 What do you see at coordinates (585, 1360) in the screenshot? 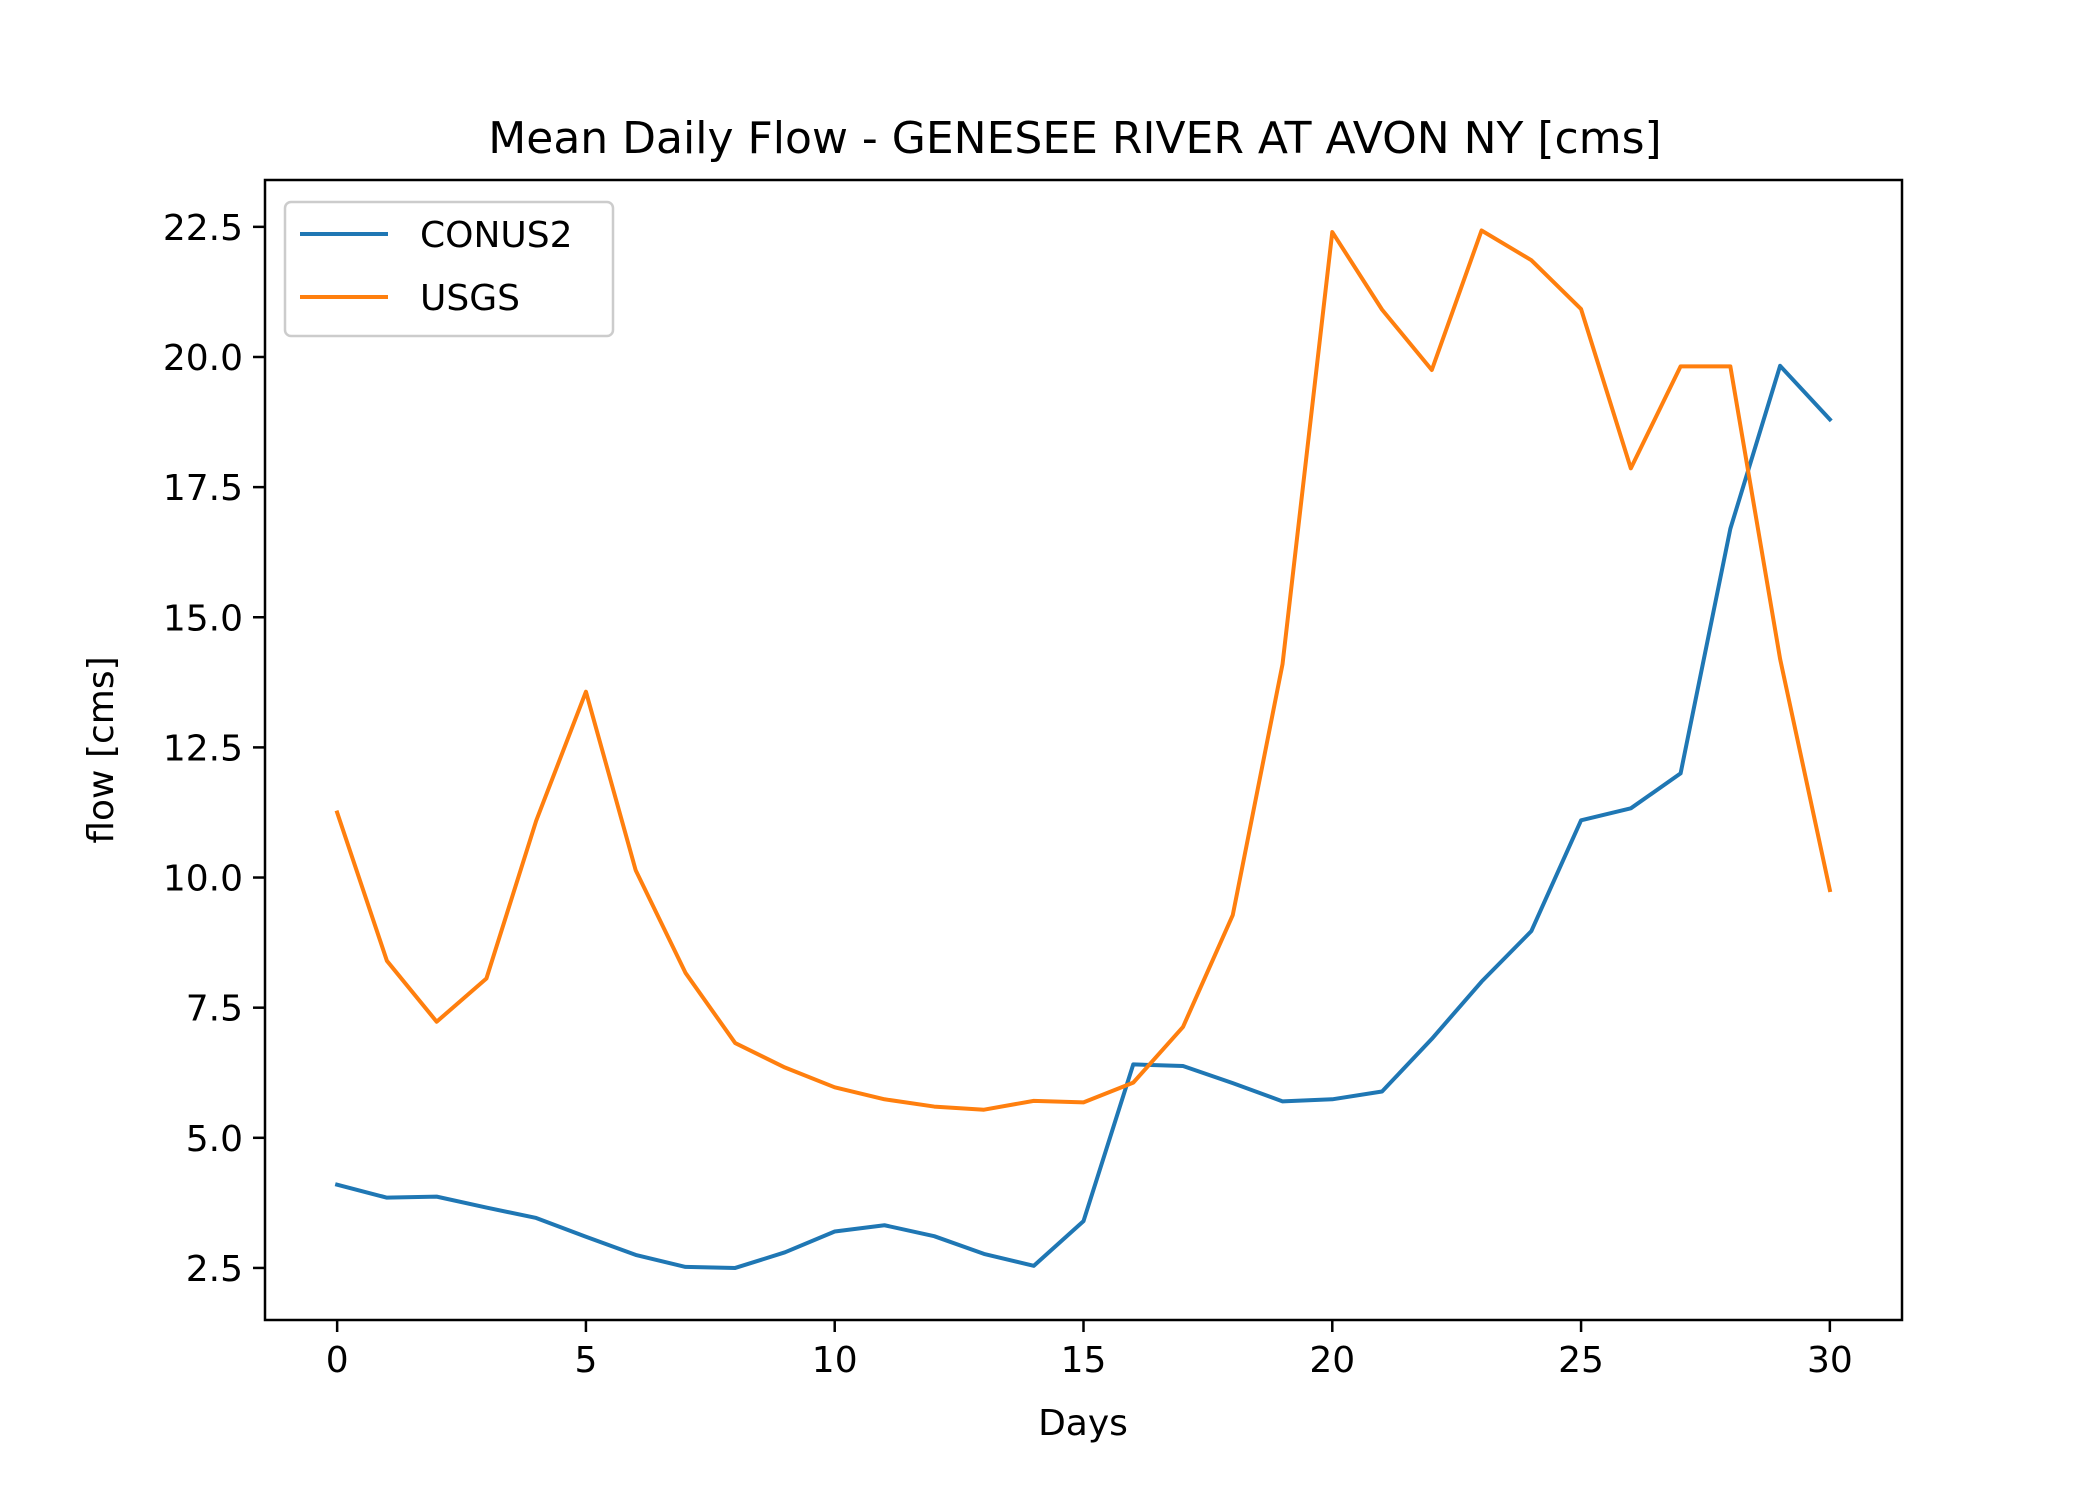
I see `x-tick-label: 5` at bounding box center [585, 1360].